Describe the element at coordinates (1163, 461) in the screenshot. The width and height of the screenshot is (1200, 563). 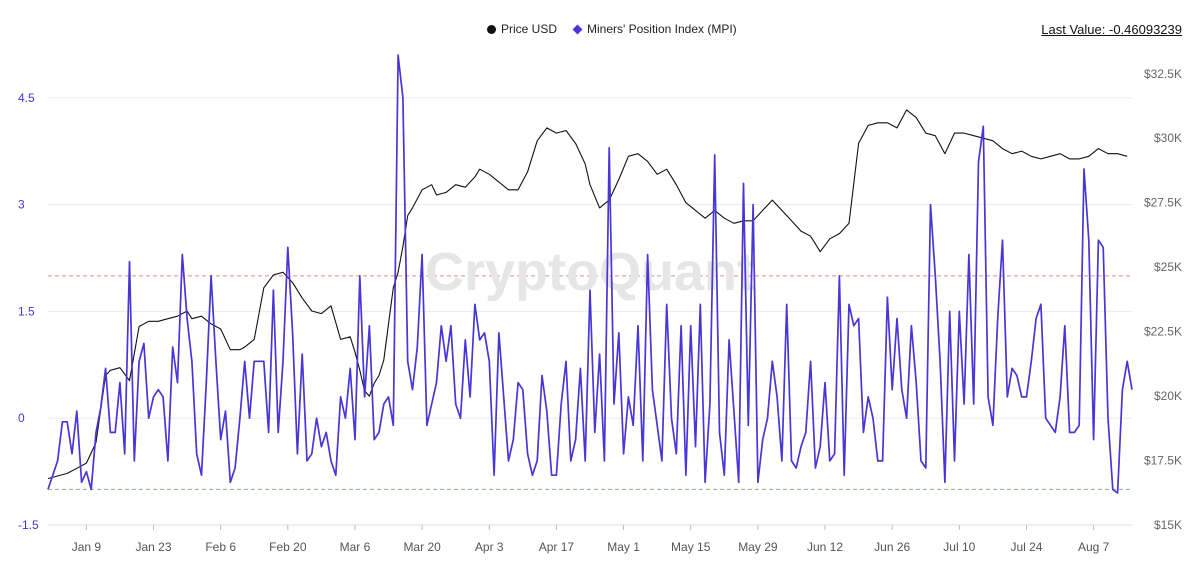
I see `y-right-tick-label: $17.5K` at that location.